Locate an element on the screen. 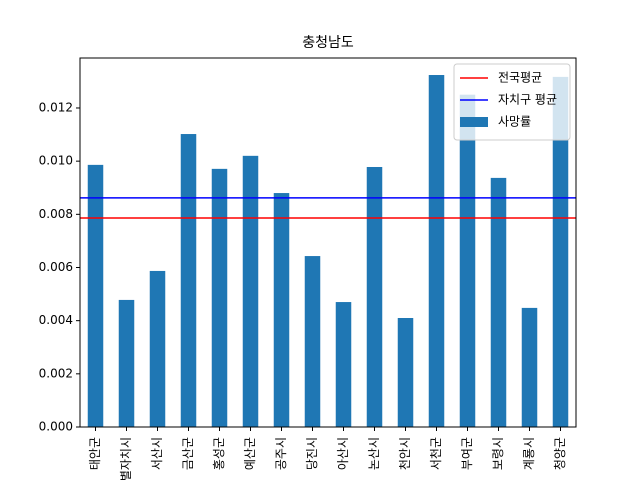 This screenshot has width=640, height=480. x-tick-label: 예산군 is located at coordinates (250, 453).